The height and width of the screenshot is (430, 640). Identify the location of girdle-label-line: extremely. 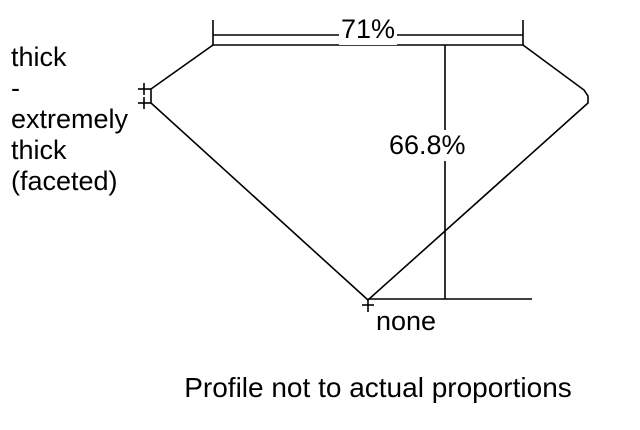
(70, 119).